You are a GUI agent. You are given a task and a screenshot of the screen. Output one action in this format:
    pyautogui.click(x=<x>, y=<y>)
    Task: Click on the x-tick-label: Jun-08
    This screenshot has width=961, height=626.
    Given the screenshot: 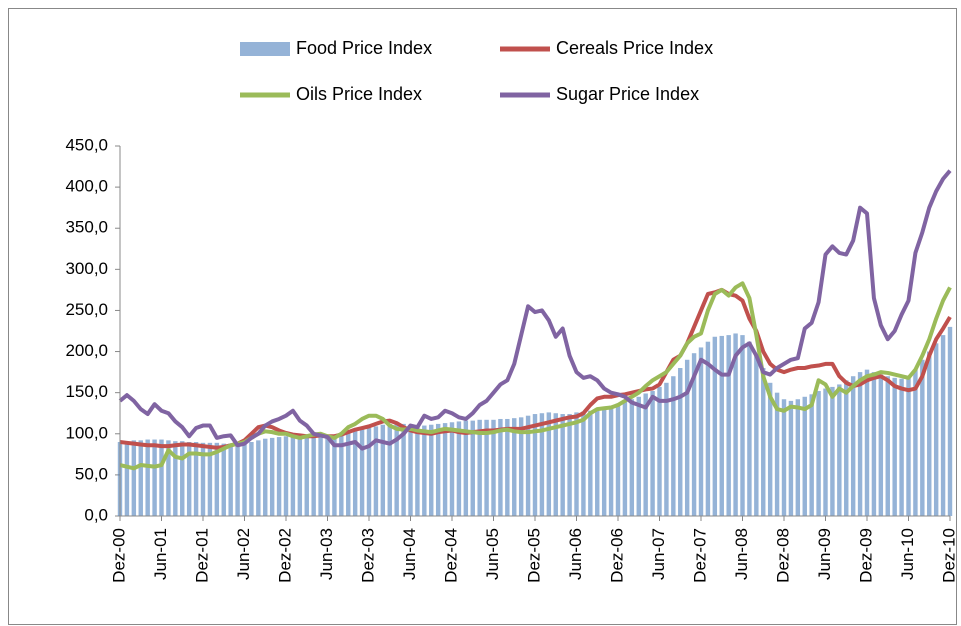 What is the action you would take?
    pyautogui.click(x=741, y=554)
    